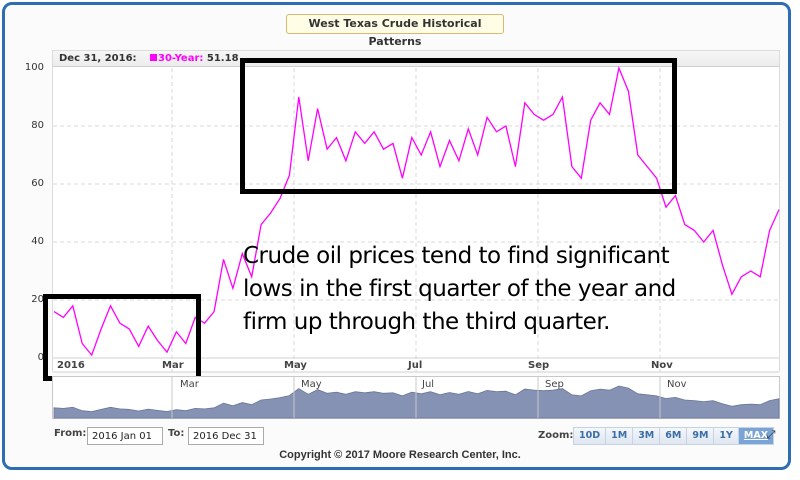 This screenshot has height=480, width=800. I want to click on y-tick-20: 20, so click(37, 299).